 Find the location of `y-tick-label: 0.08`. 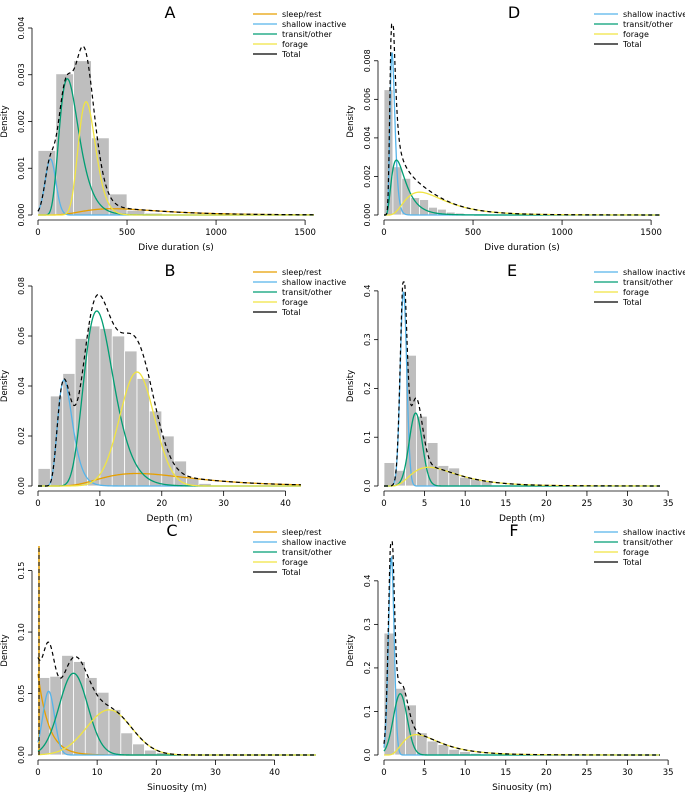

y-tick-label: 0.08 is located at coordinates (21, 286).